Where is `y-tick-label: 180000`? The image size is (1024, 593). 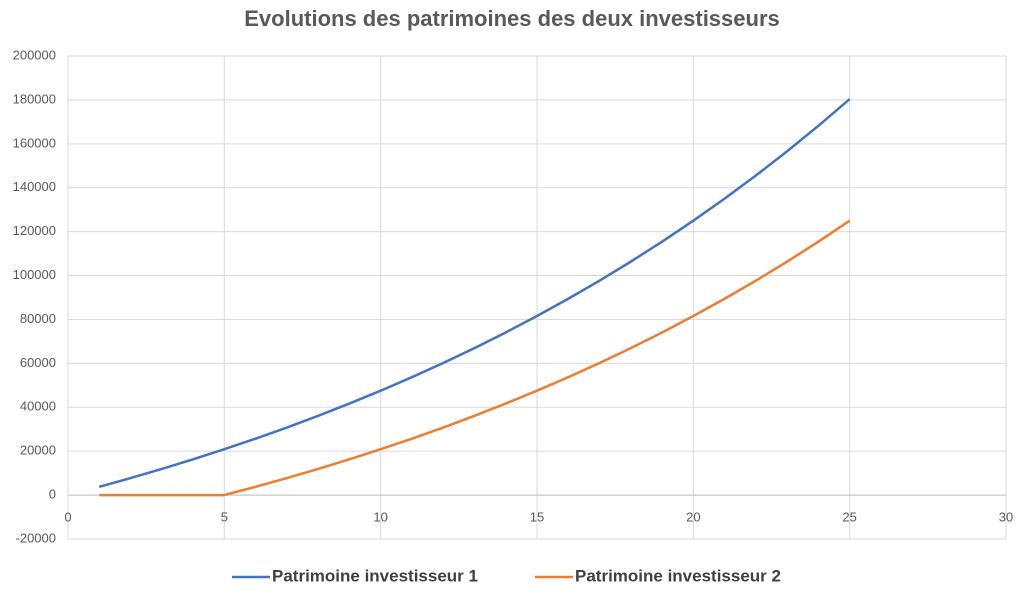 y-tick-label: 180000 is located at coordinates (34, 98).